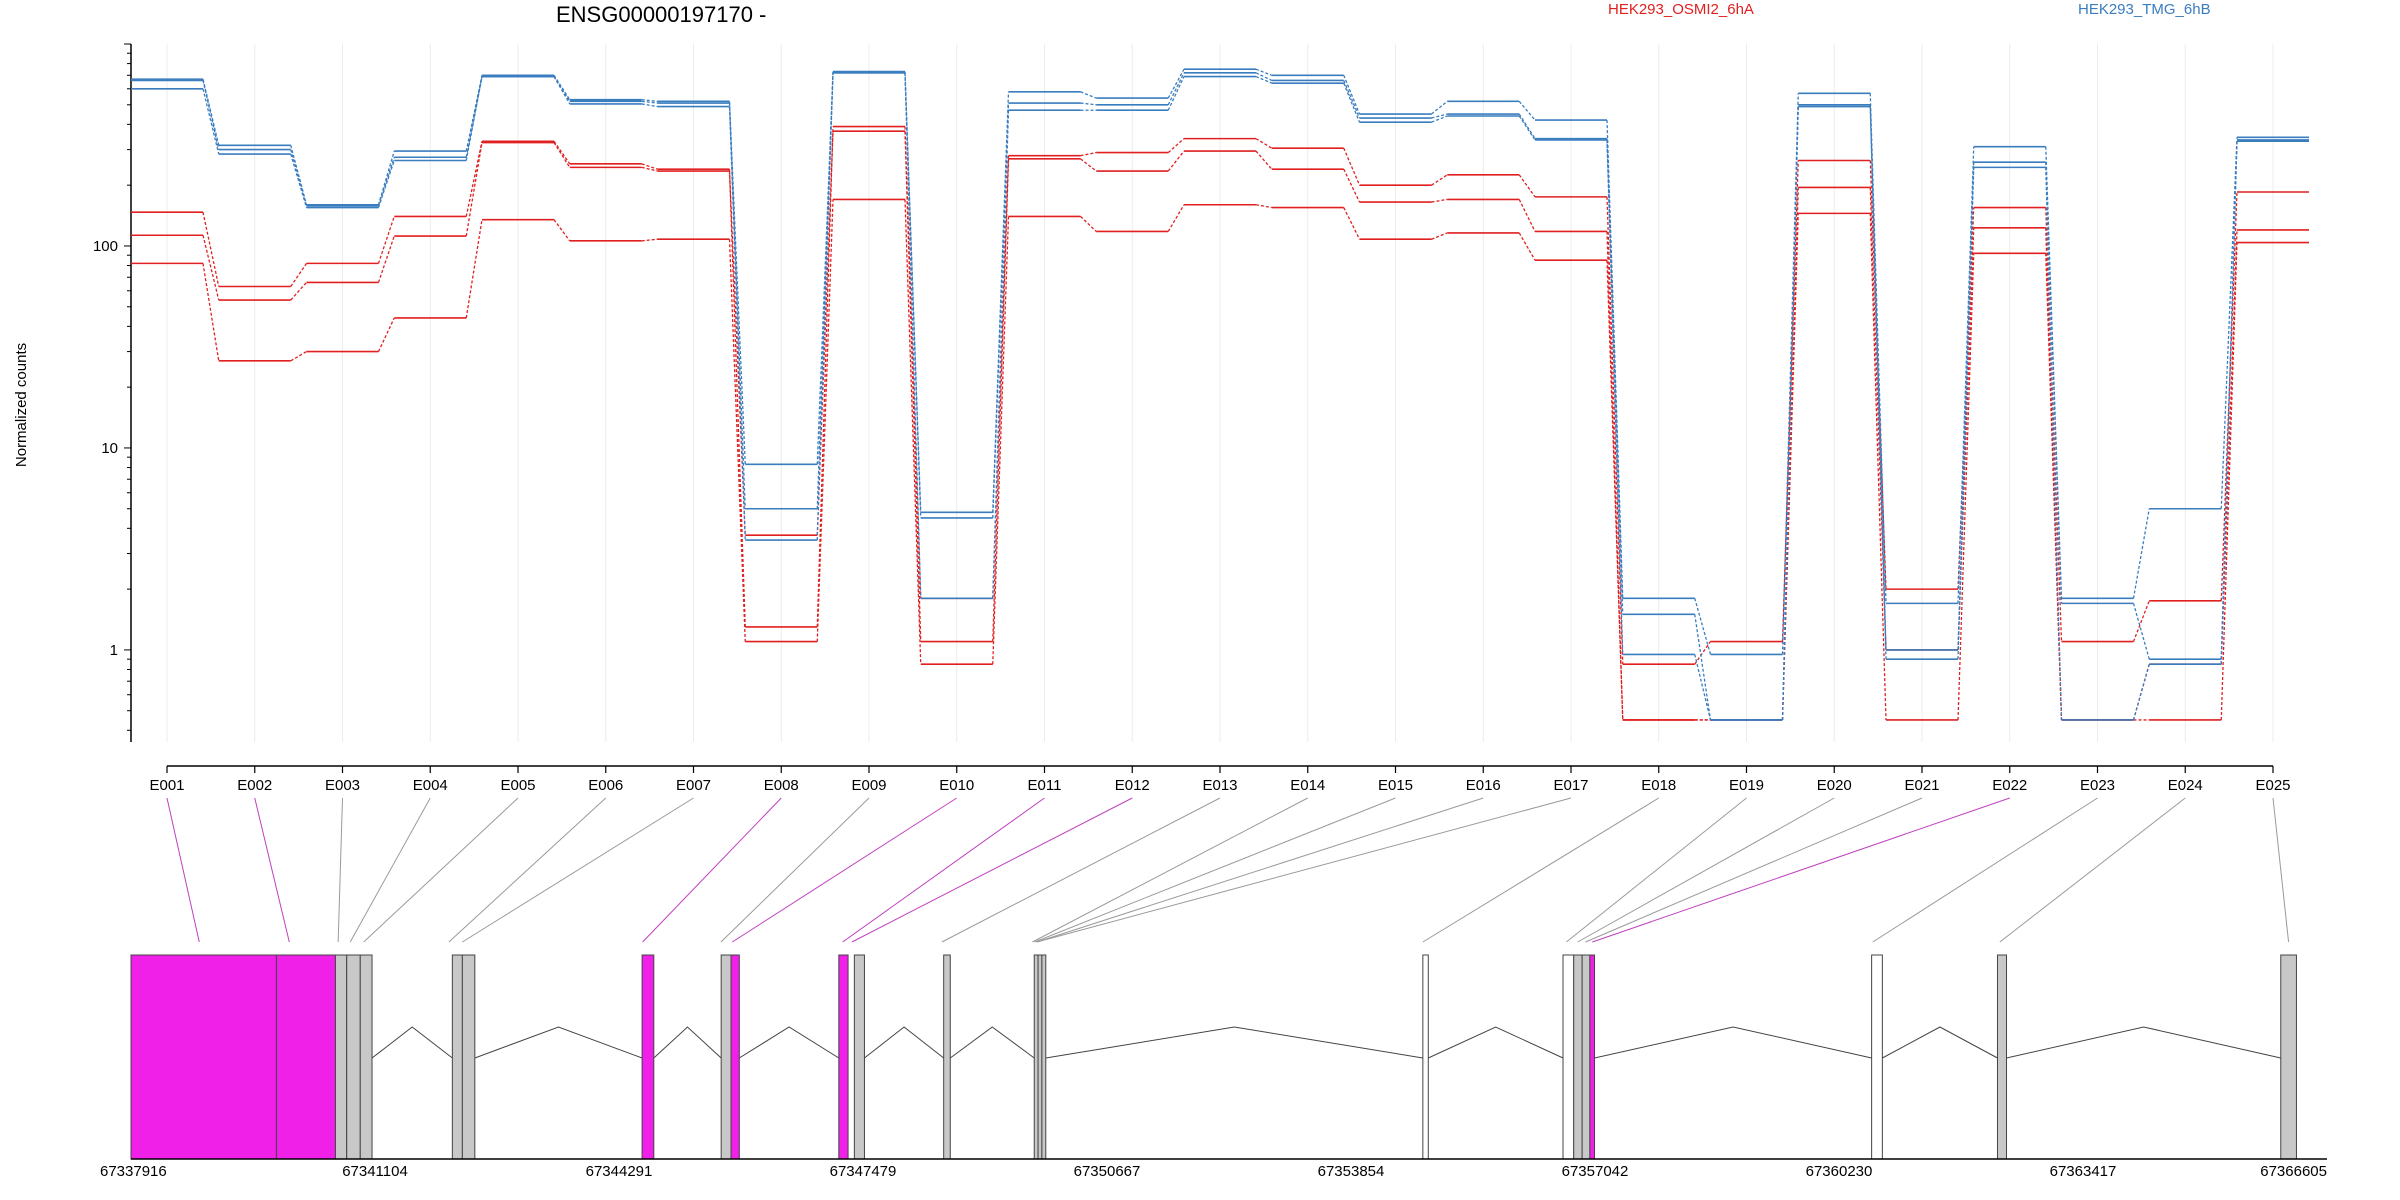 The image size is (2400, 1200). I want to click on x-tick-label: E015, so click(1395, 785).